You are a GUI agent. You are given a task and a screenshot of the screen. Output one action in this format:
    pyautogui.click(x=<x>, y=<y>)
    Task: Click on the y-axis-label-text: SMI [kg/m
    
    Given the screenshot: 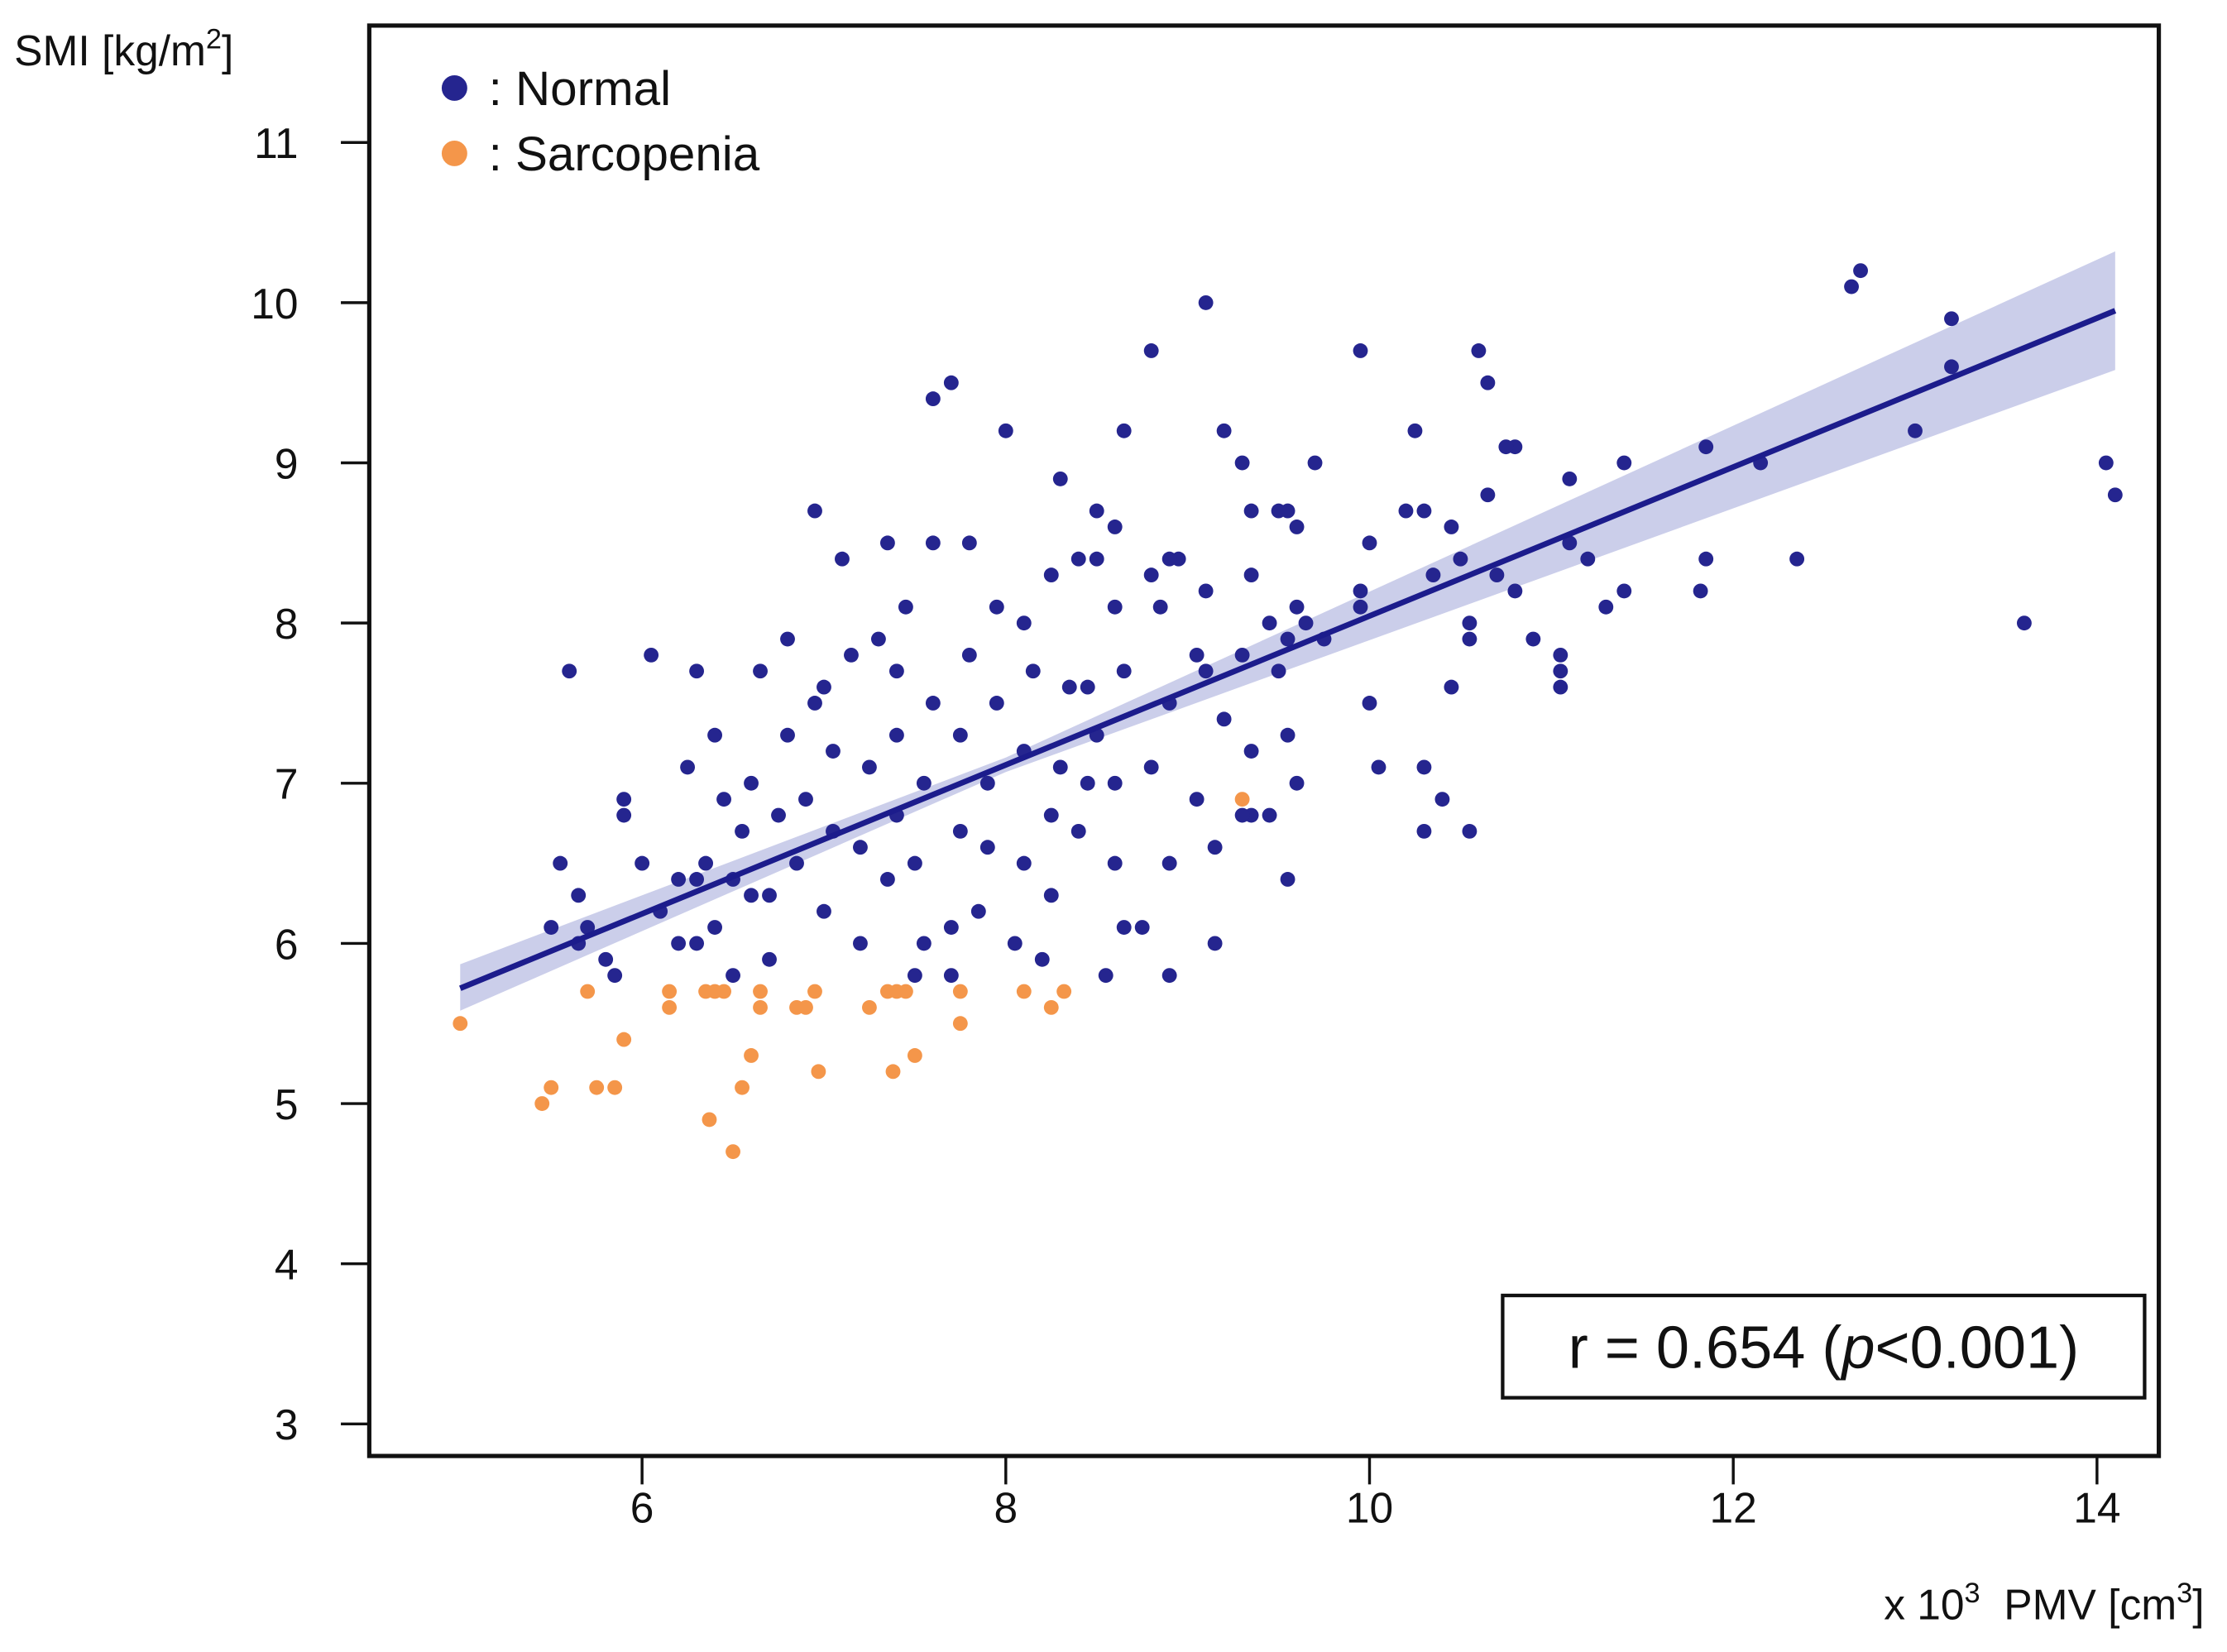 What is the action you would take?
    pyautogui.click(x=110, y=50)
    